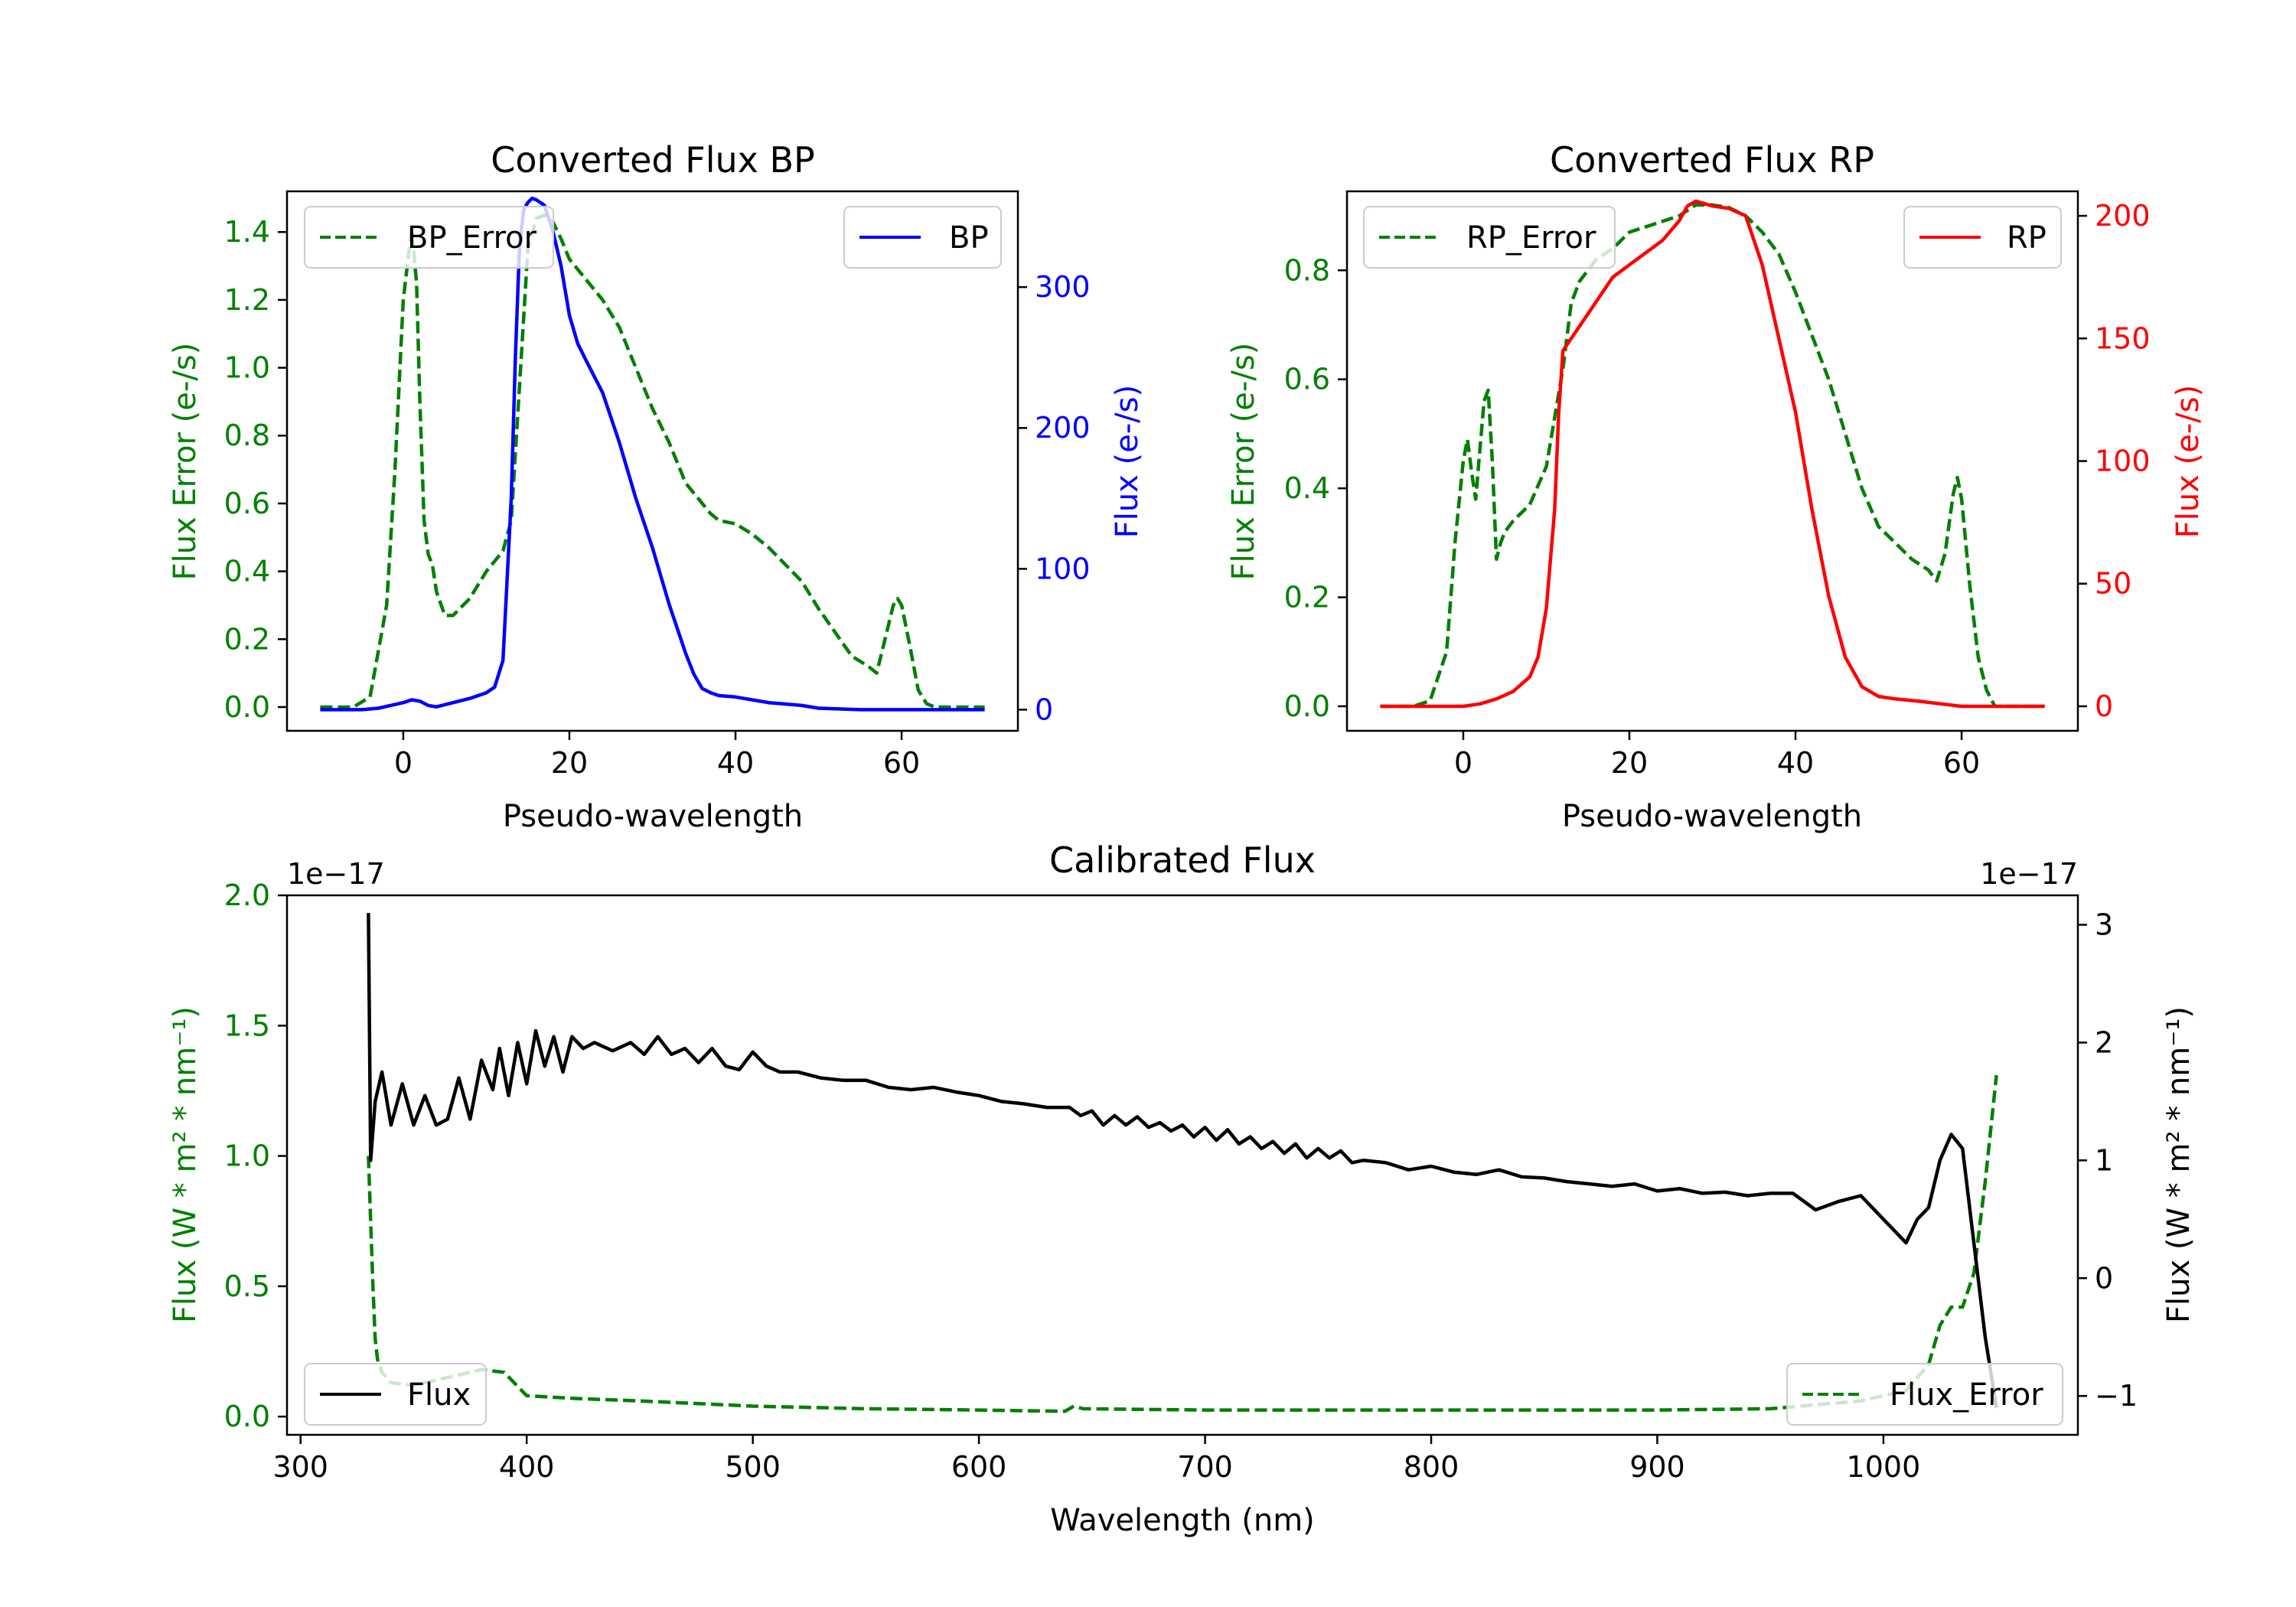  Describe the element at coordinates (735, 763) in the screenshot. I see `bp-x-tick-label: 40` at that location.